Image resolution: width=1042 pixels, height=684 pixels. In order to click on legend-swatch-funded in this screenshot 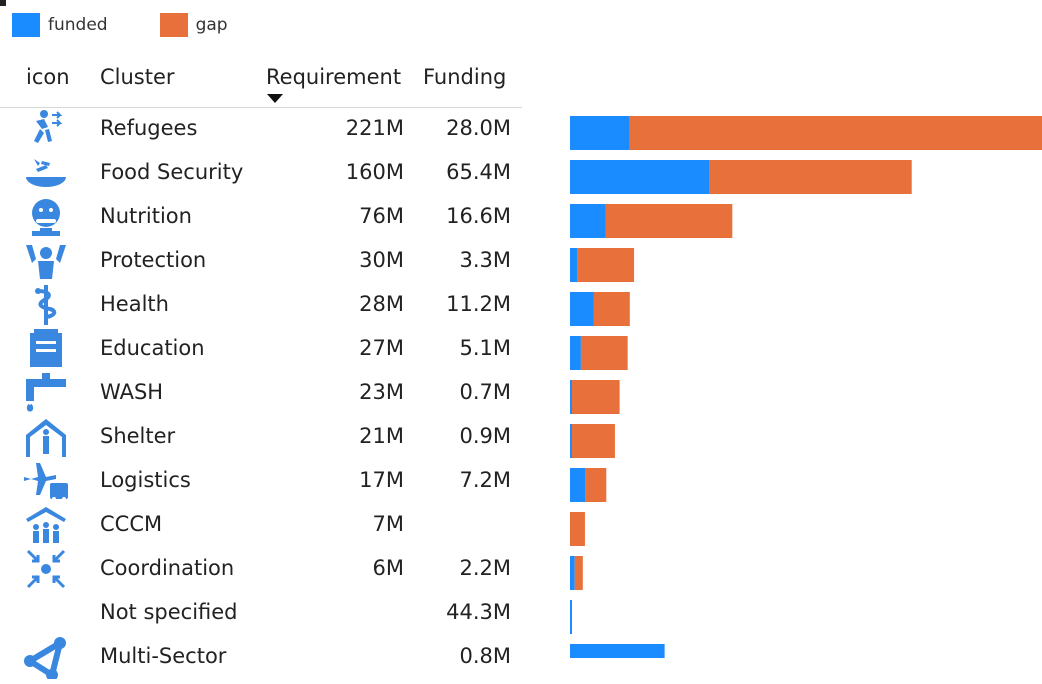, I will do `click(26, 25)`.